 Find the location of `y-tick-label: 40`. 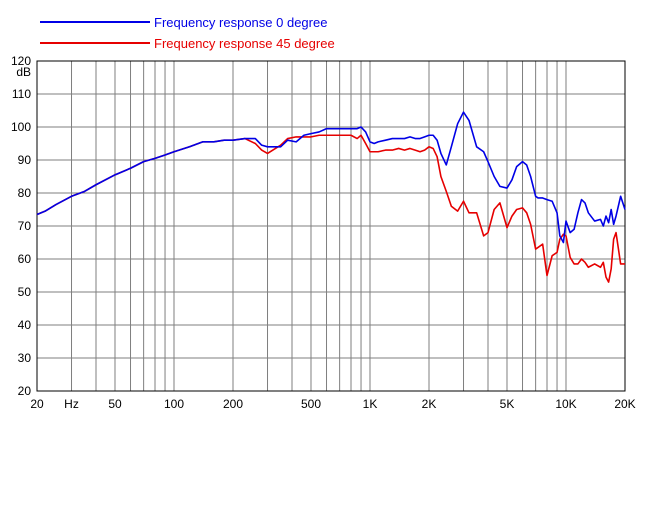

y-tick-label: 40 is located at coordinates (25, 325).